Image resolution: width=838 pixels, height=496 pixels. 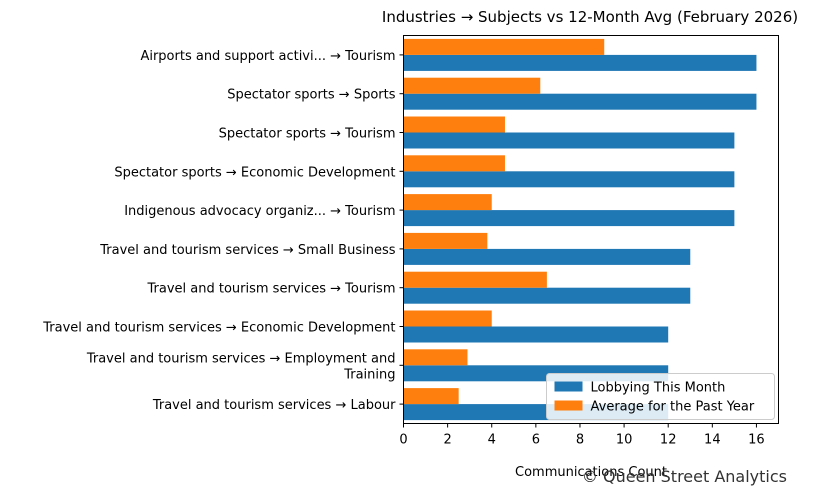 What do you see at coordinates (536, 440) in the screenshot?
I see `x-tick-label: 6` at bounding box center [536, 440].